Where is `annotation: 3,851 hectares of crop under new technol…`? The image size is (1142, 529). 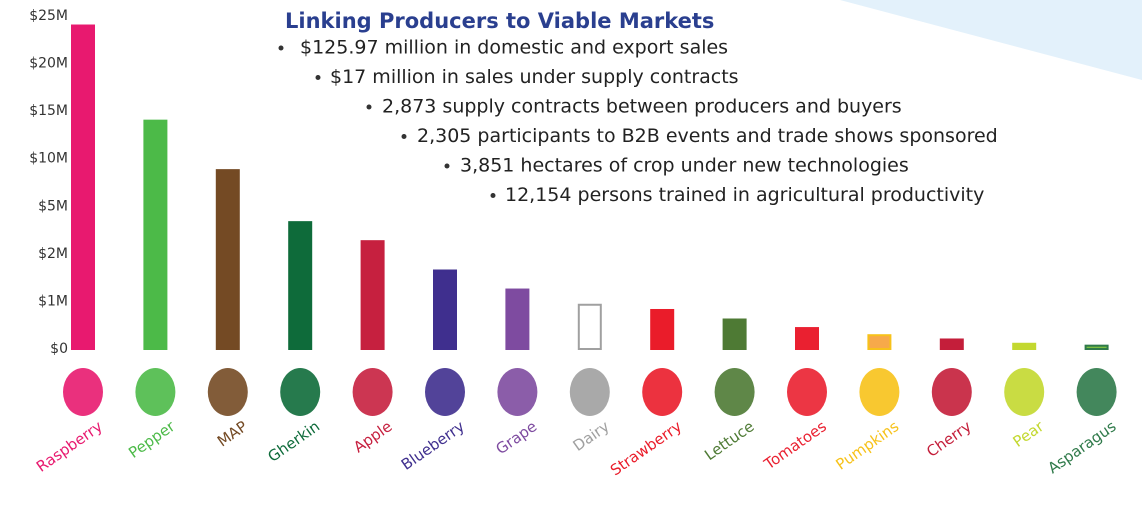
annotation: 3,851 hectares of crop under new technol… is located at coordinates (684, 166).